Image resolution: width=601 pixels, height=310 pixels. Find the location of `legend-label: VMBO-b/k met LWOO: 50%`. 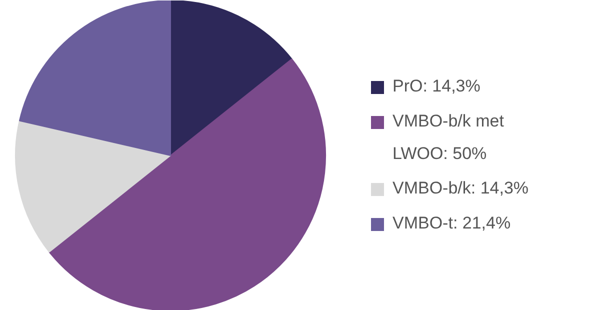

legend-label: VMBO-b/k met LWOO: 50% is located at coordinates (448, 137).